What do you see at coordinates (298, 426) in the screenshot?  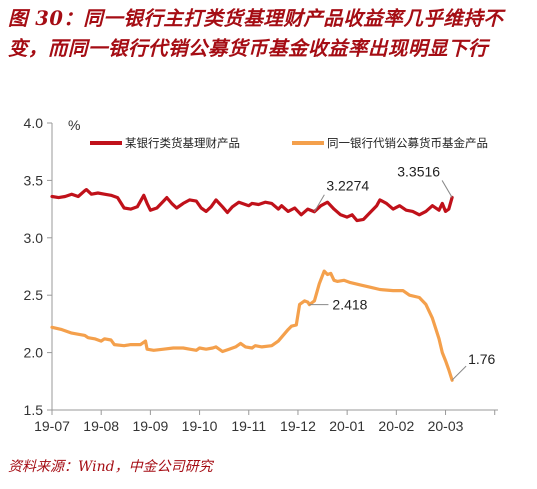 I see `x-tick-label: 19-12` at bounding box center [298, 426].